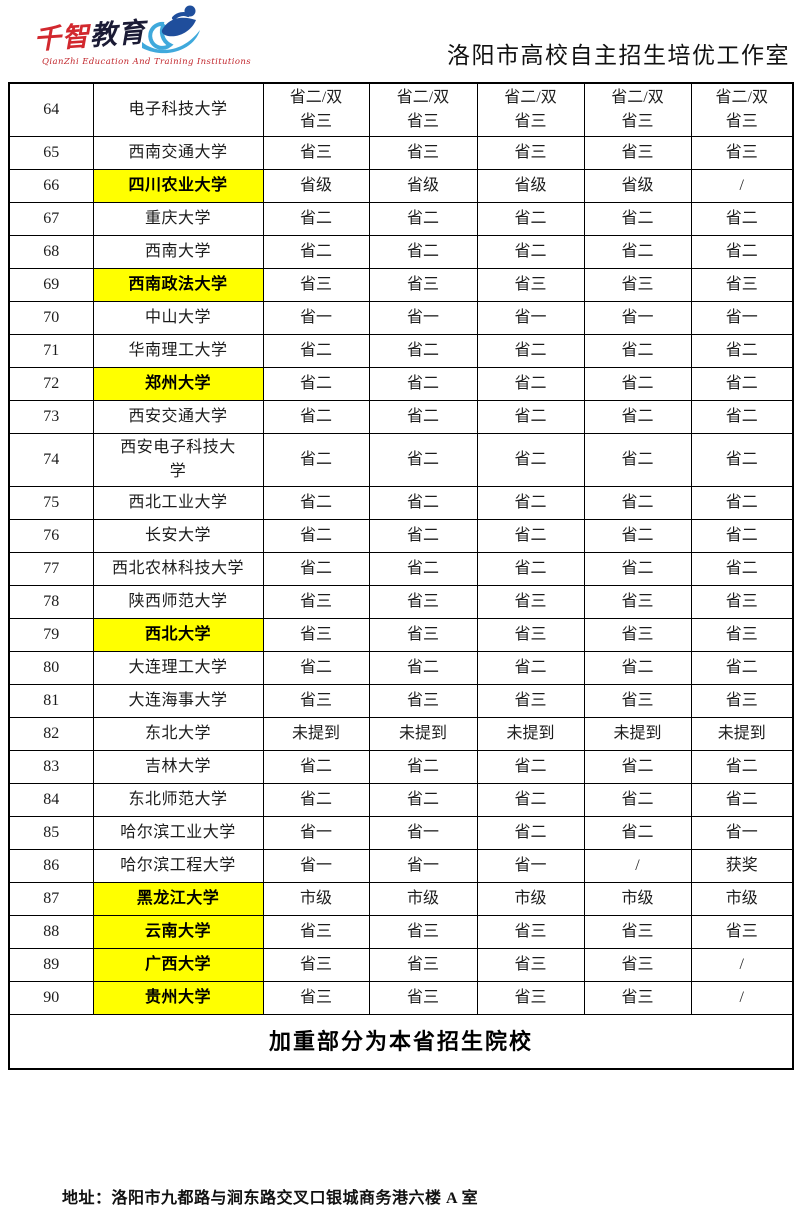 The width and height of the screenshot is (800, 1213). What do you see at coordinates (171, 29) in the screenshot?
I see `leaping-person-swoosh-icon` at bounding box center [171, 29].